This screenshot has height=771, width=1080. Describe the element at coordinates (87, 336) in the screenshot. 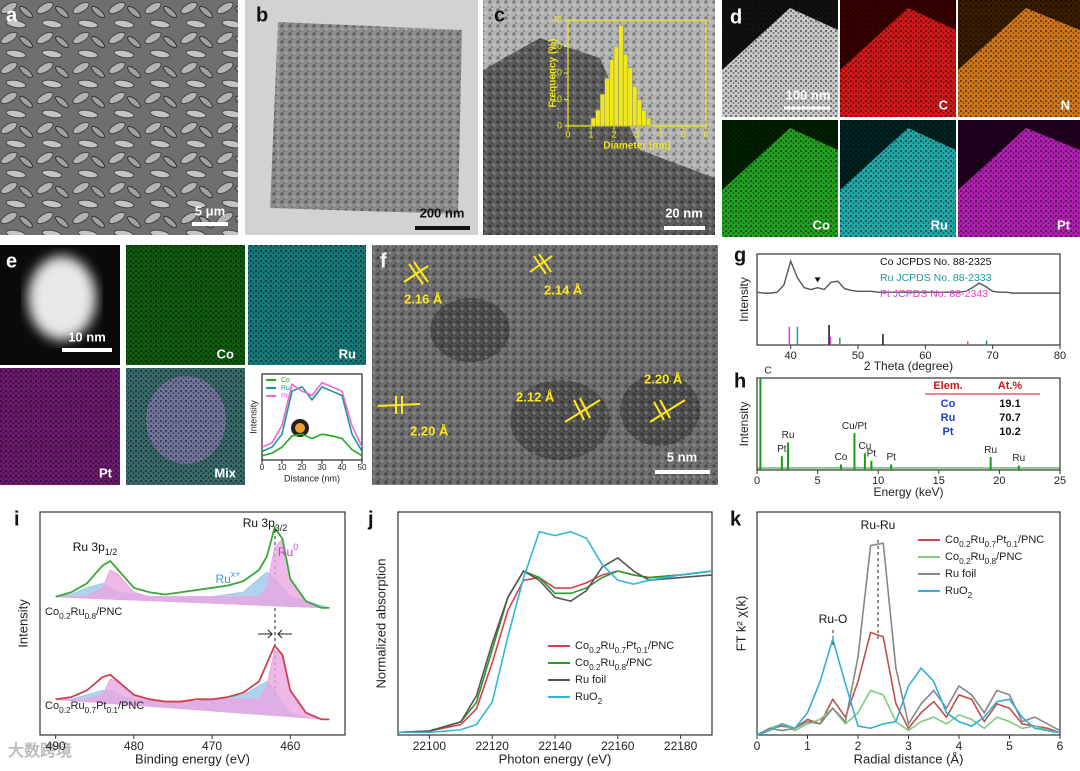

I see `scale-label: 10 nm` at that location.